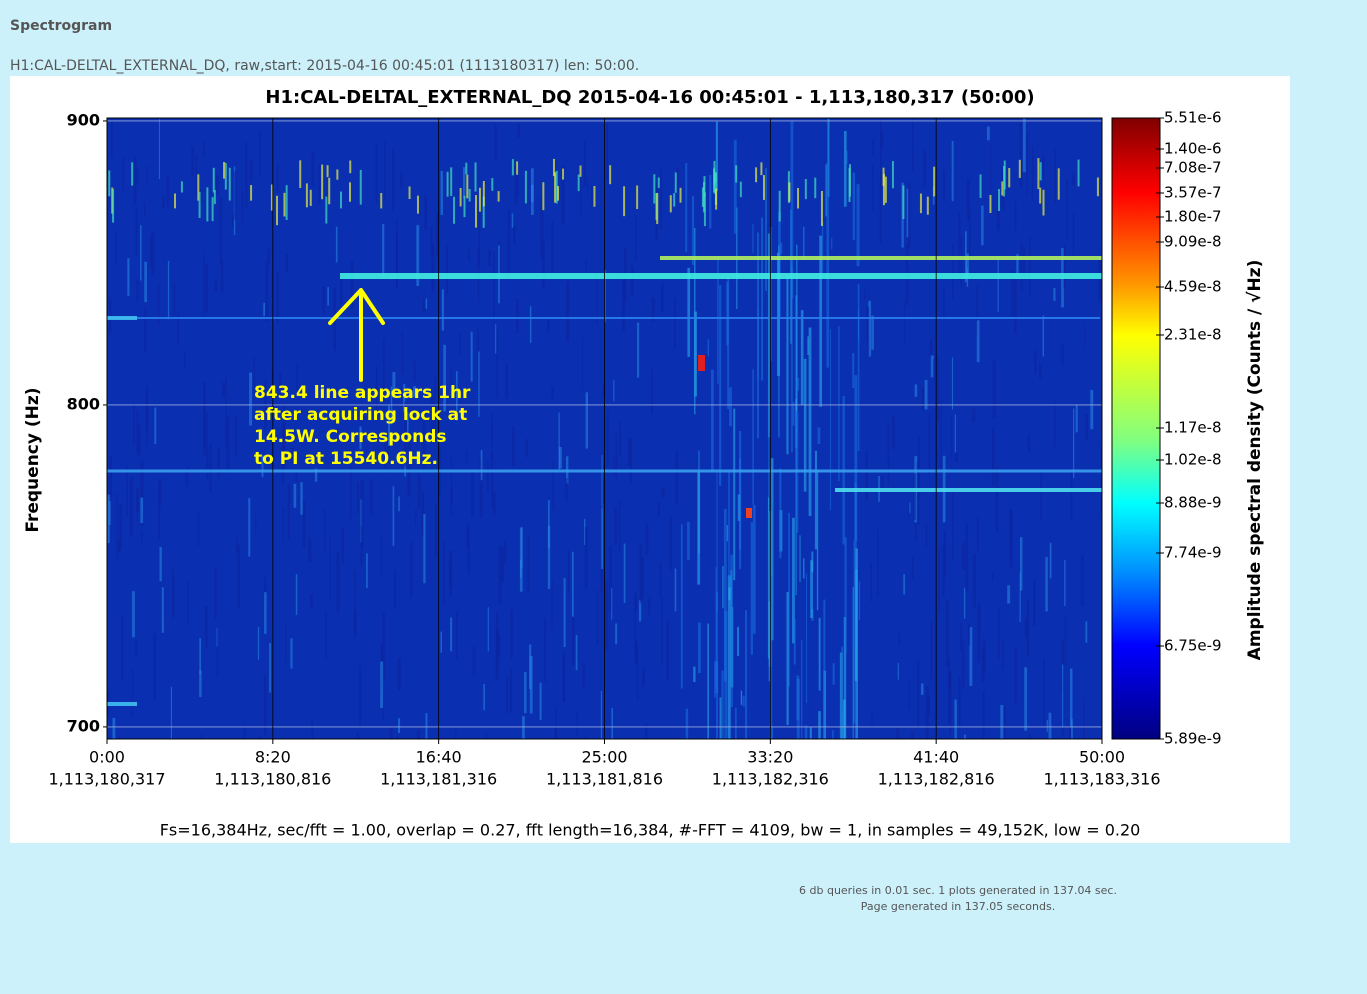  I want to click on colorbar-tick-label: 1.17e-8, so click(1193, 428).